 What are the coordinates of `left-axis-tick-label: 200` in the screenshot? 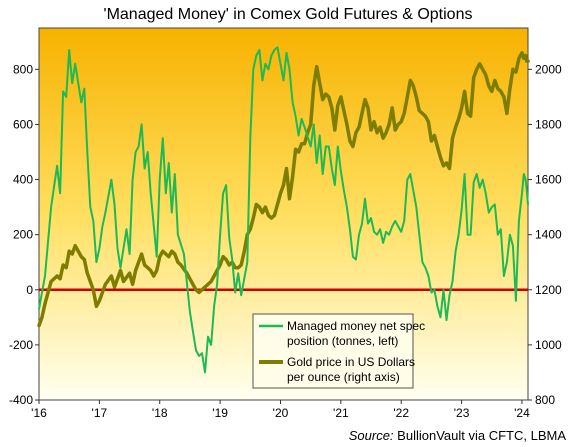 It's located at (23, 235).